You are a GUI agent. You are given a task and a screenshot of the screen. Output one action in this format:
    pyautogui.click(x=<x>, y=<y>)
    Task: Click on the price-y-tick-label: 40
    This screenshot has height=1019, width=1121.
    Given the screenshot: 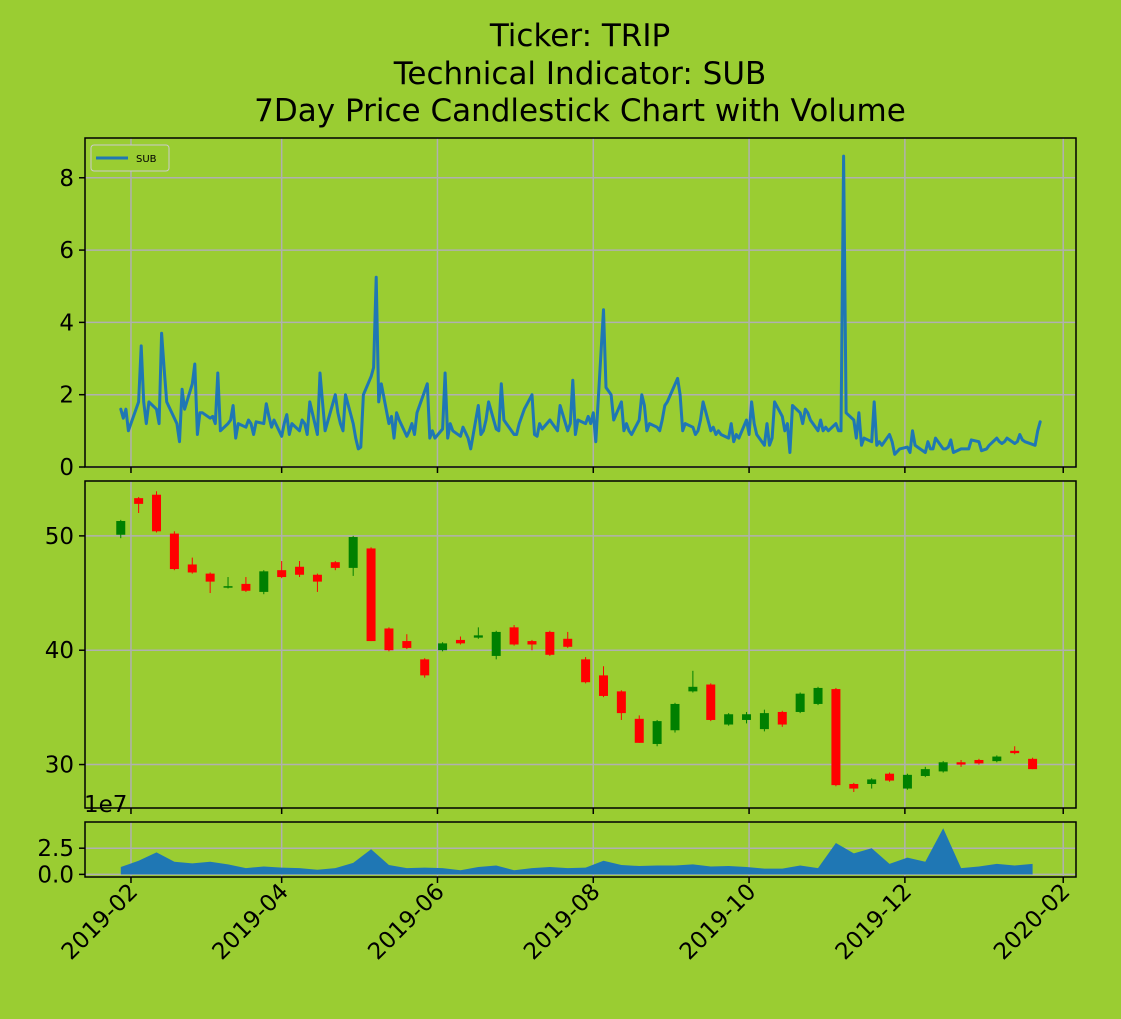 What is the action you would take?
    pyautogui.click(x=59, y=651)
    